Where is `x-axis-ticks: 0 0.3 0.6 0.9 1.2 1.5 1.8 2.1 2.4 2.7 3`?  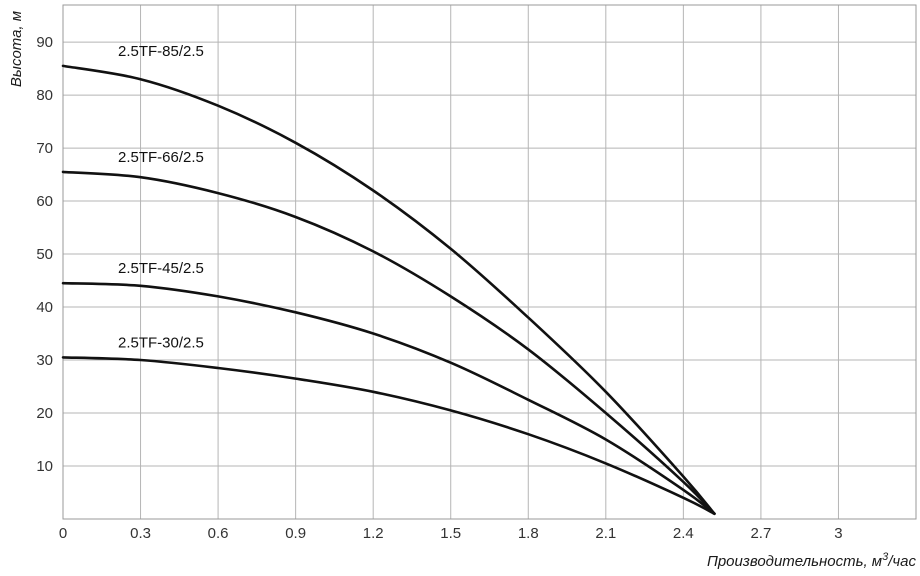
x-axis-ticks: 0 0.3 0.6 0.9 1.2 1.5 1.8 2.1 2.4 2.7 3 is located at coordinates (451, 533).